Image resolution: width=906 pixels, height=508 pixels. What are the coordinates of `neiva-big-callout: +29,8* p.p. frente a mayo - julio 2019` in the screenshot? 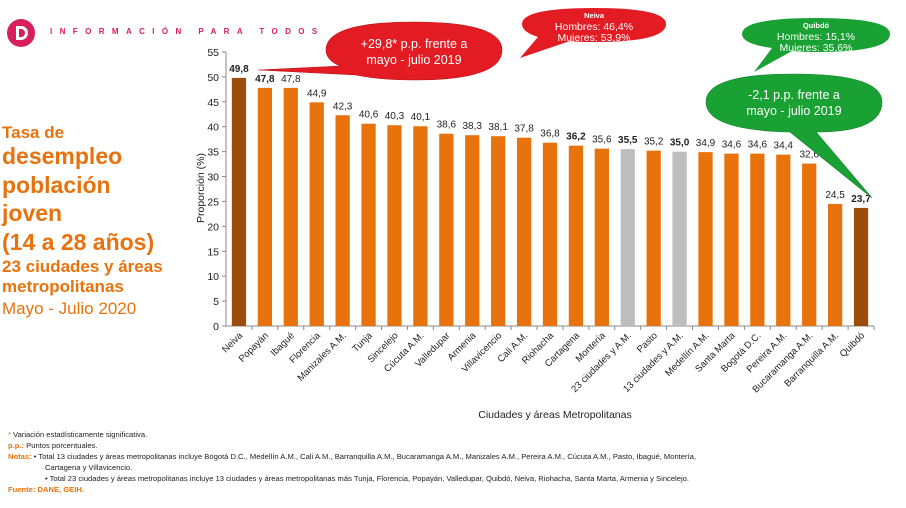 It's located at (380, 51).